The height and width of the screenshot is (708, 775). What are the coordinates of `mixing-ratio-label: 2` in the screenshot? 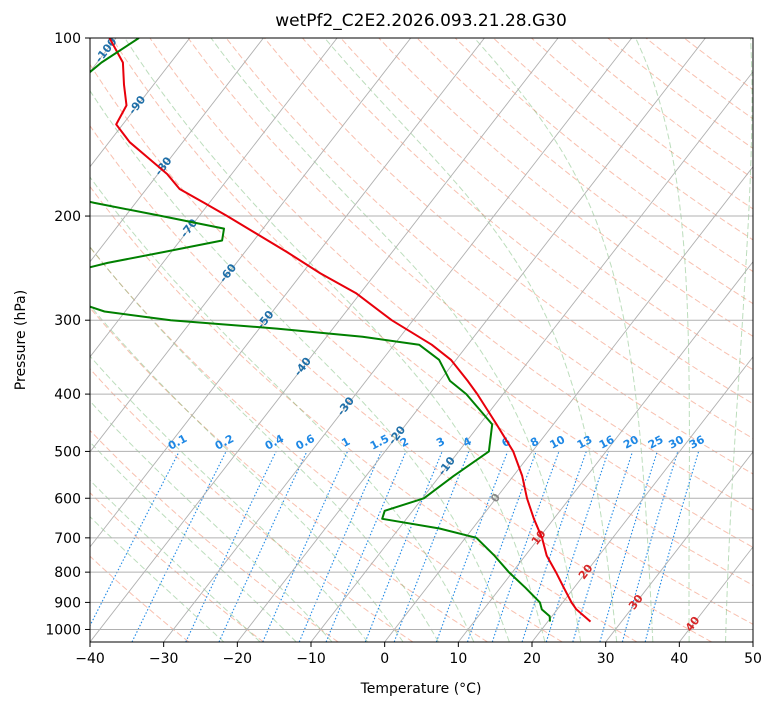 It's located at (404, 442).